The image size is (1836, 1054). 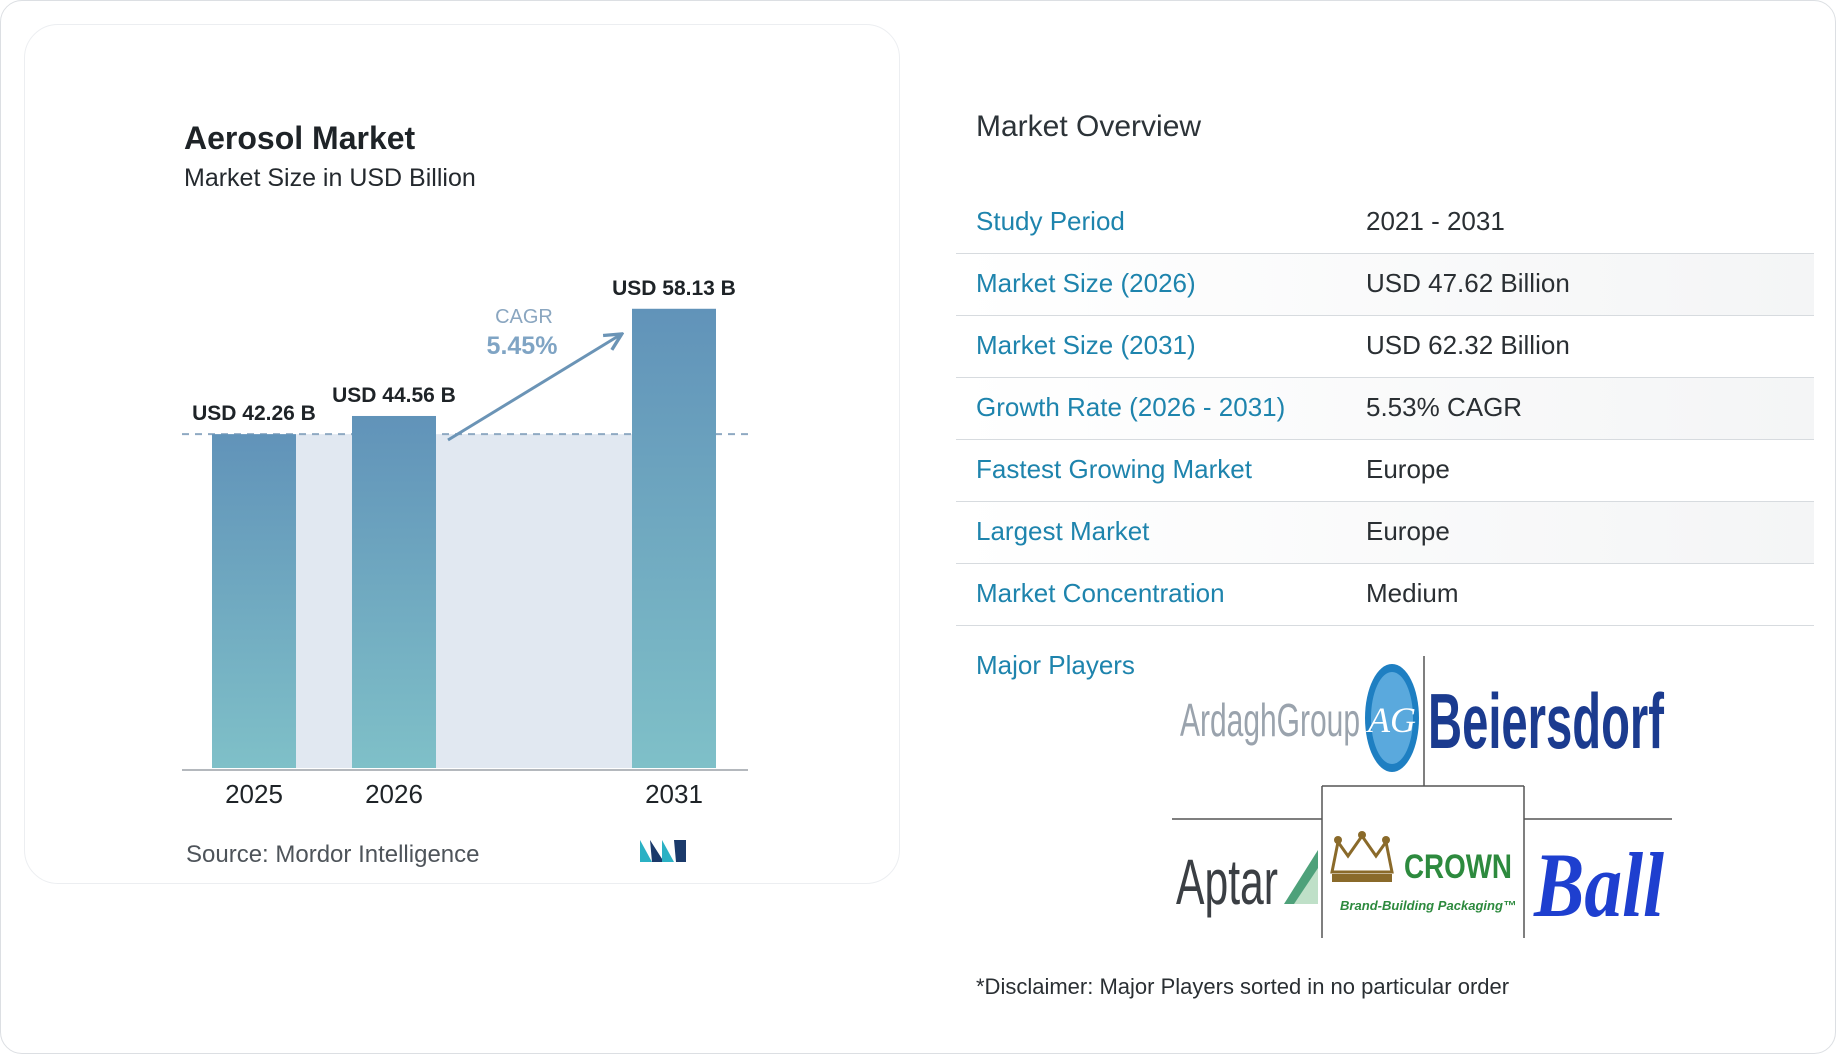 I want to click on aptar-logo: Aptar, so click(x=1247, y=882).